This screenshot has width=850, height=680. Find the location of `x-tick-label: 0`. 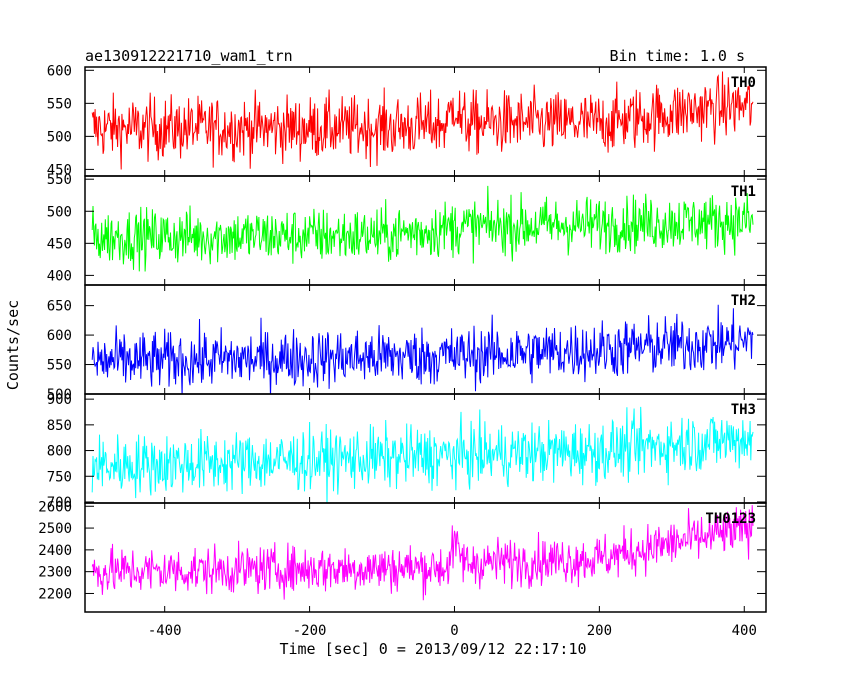

x-tick-label: 0 is located at coordinates (454, 631).